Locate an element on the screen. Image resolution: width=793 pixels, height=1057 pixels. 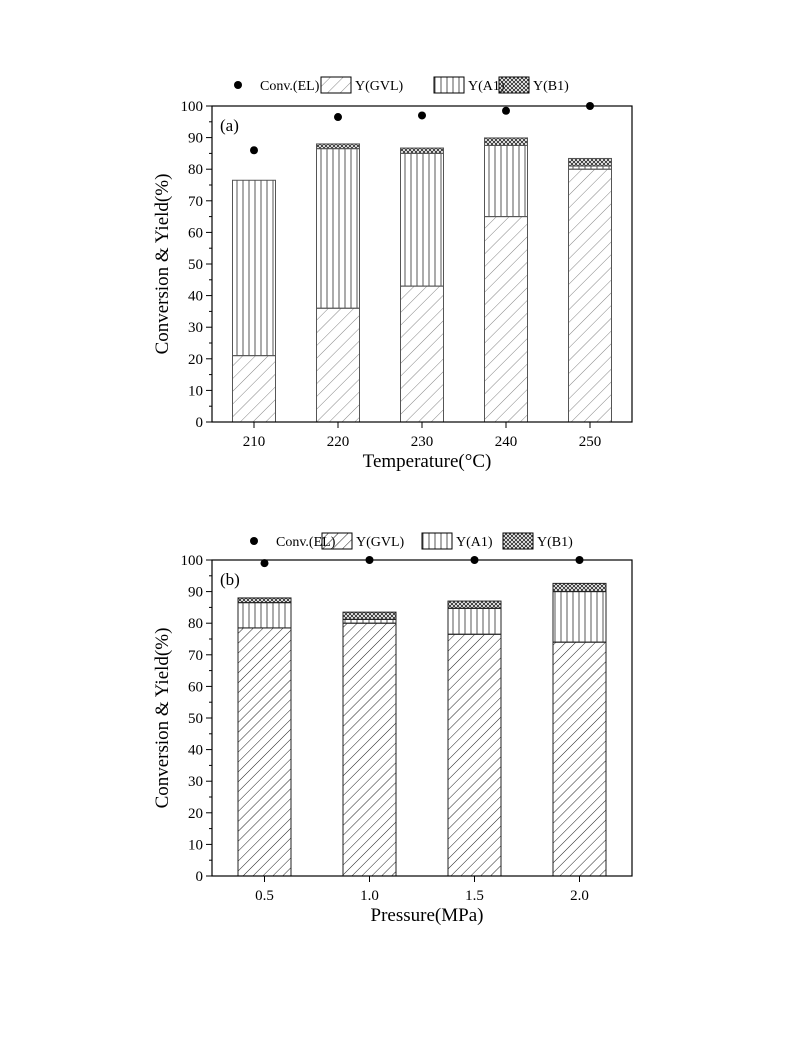
panel-label: (a) is located at coordinates (229, 125).